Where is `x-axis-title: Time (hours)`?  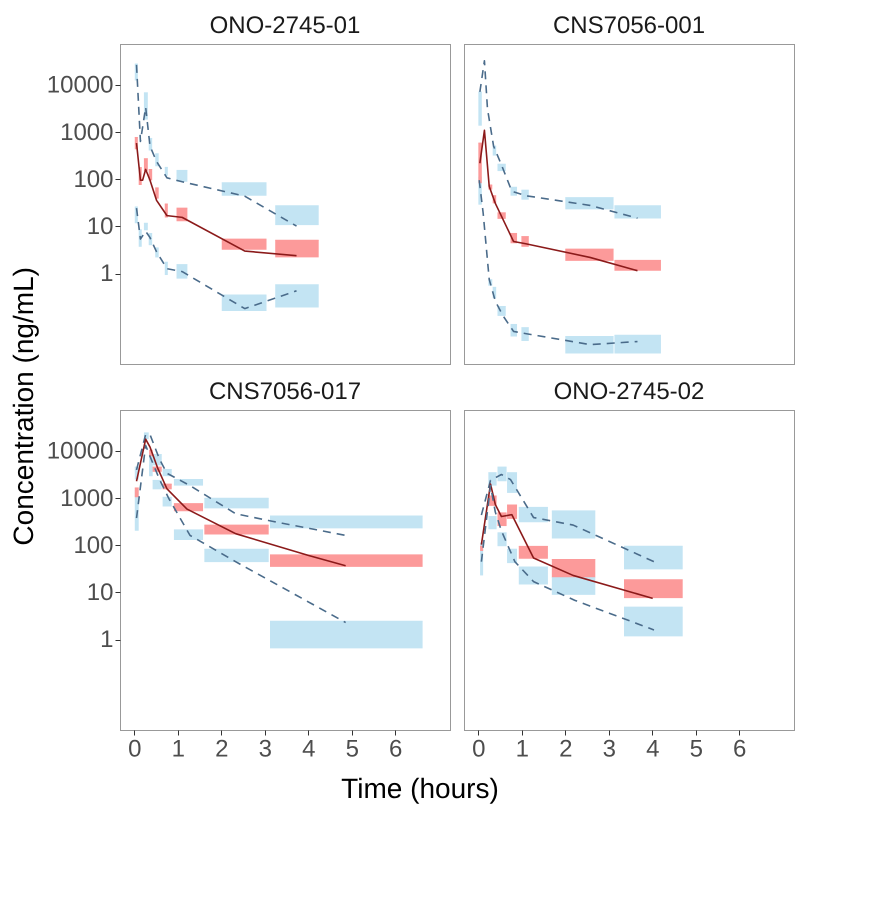
x-axis-title: Time (hours) is located at coordinates (420, 789).